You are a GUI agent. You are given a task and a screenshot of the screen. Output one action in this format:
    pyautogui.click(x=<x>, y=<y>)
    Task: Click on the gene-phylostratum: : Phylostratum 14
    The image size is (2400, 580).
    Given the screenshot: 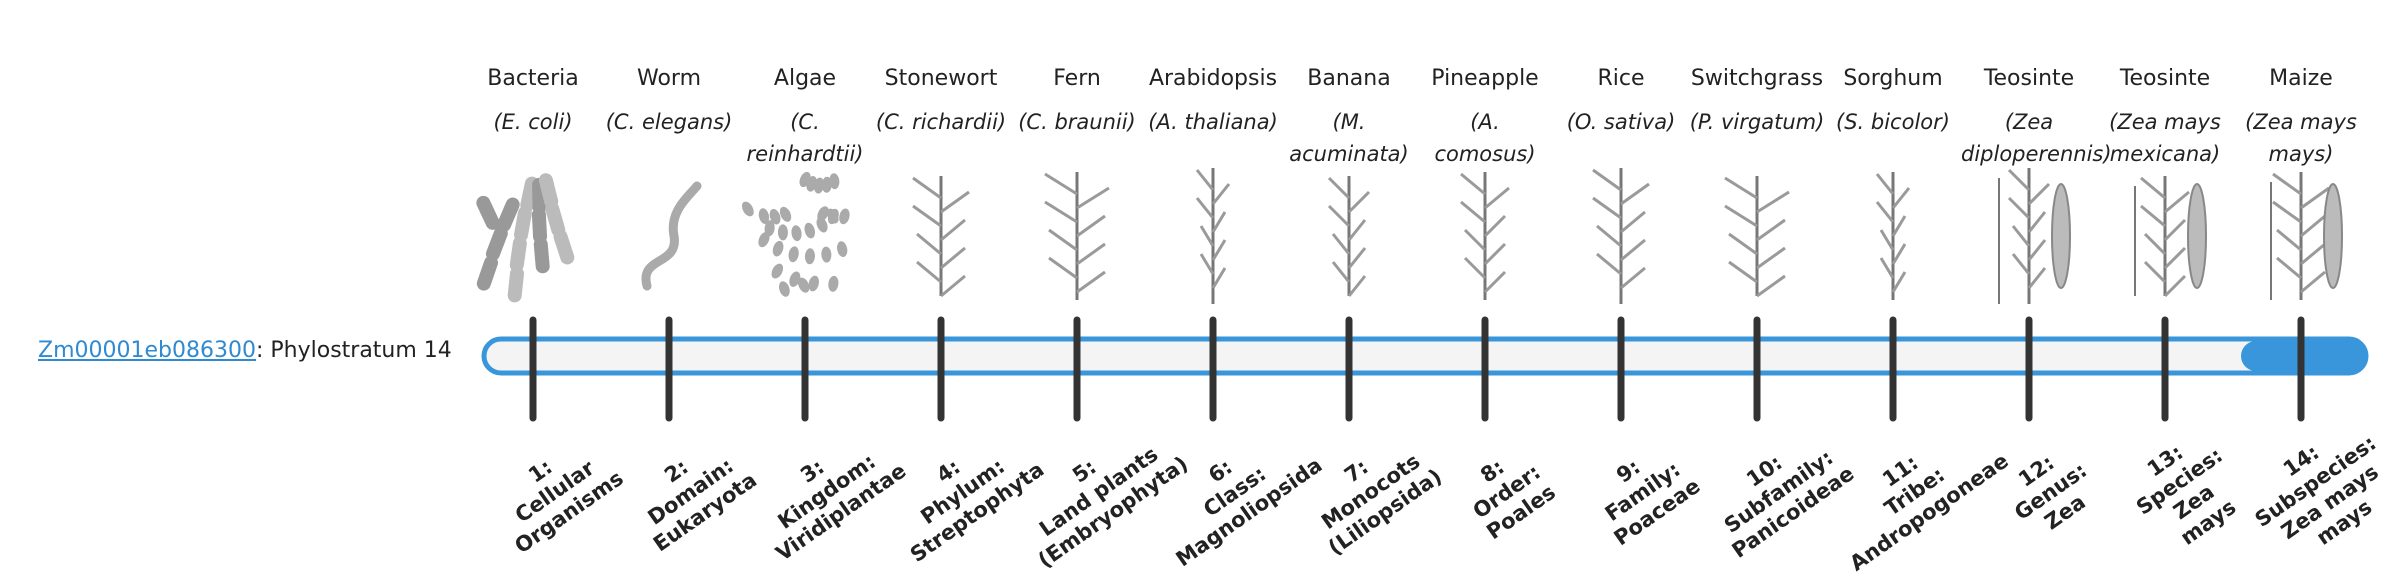 What is the action you would take?
    pyautogui.click(x=353, y=350)
    